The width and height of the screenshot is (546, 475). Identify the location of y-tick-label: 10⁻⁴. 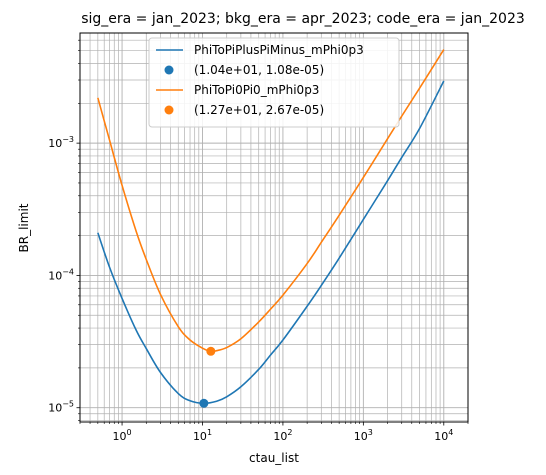
(61, 274).